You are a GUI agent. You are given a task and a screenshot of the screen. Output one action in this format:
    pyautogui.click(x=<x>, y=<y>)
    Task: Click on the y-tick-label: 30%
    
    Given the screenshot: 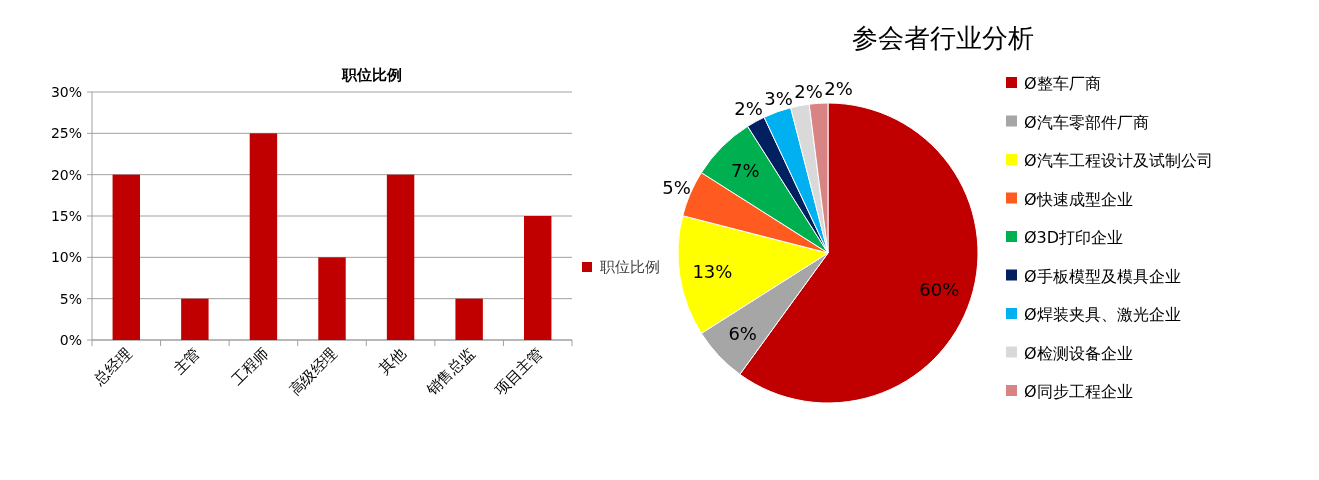 What is the action you would take?
    pyautogui.click(x=66, y=92)
    